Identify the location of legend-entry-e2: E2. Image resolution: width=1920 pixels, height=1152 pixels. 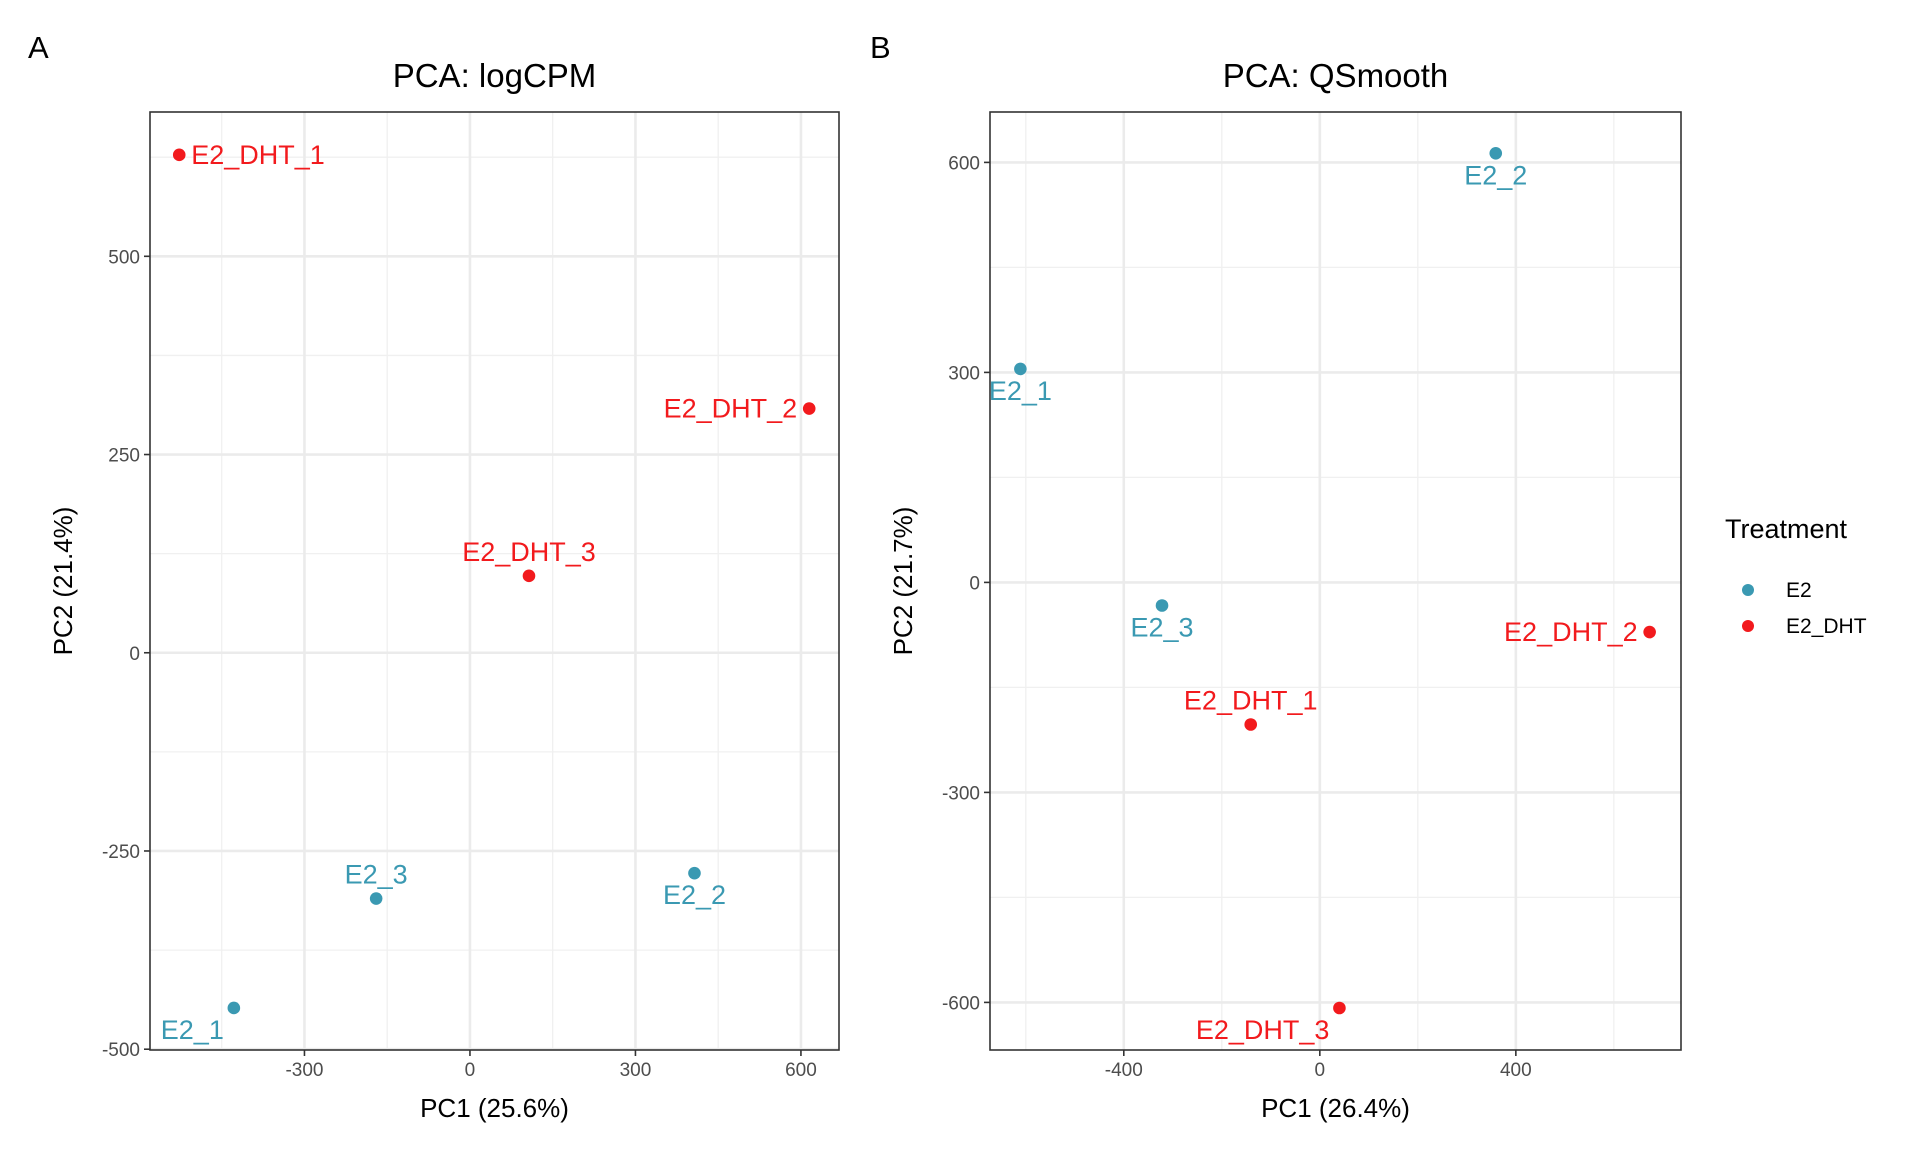
(1777, 590).